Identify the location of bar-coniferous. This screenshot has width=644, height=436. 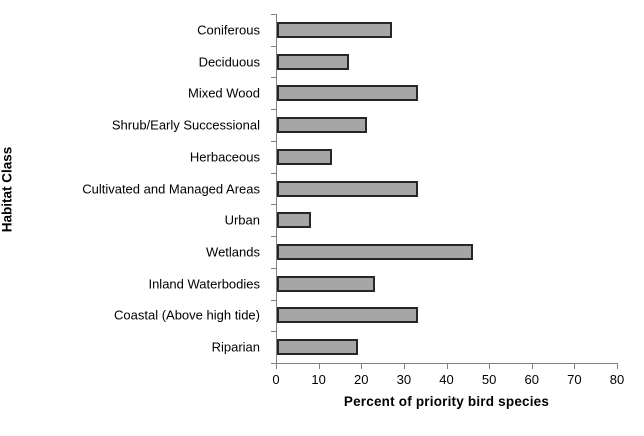
(335, 29).